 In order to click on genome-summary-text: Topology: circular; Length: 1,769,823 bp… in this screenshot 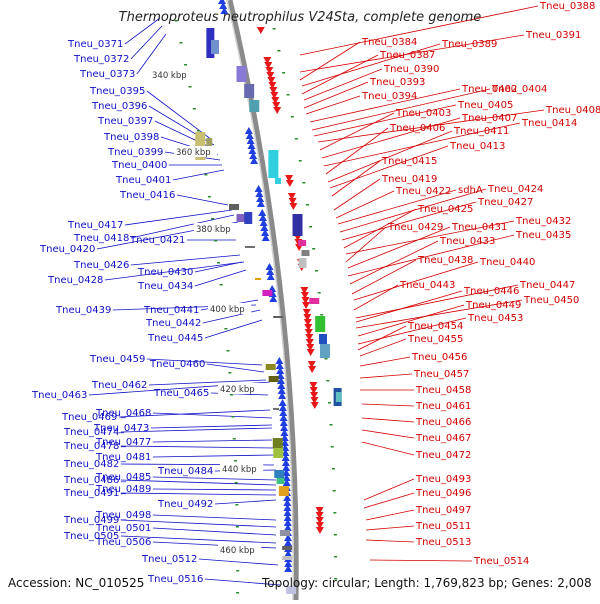, I will do `click(427, 583)`.